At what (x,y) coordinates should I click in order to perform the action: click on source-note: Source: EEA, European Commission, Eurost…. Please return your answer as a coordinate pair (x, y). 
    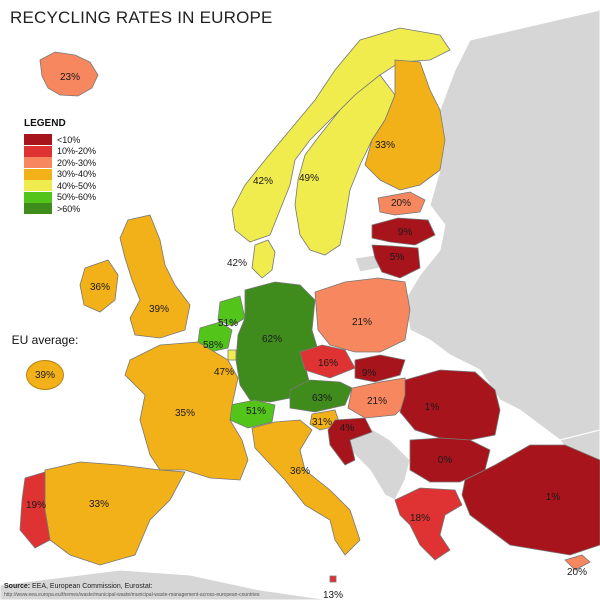
    Looking at the image, I should click on (78, 587).